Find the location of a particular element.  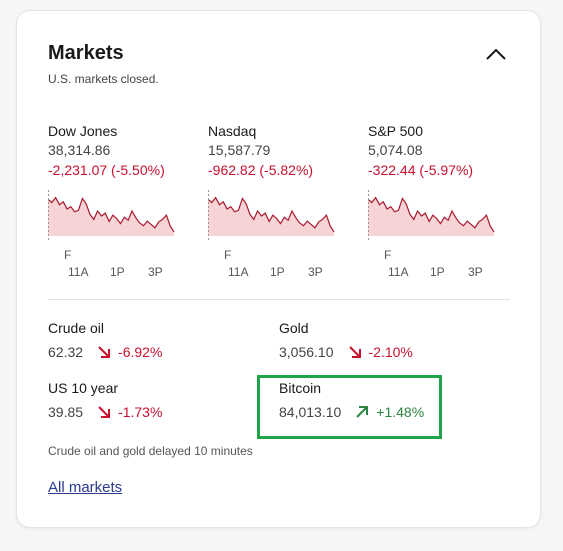

sparkline-dow-jones: F 11A 1P 3P is located at coordinates (118, 238).